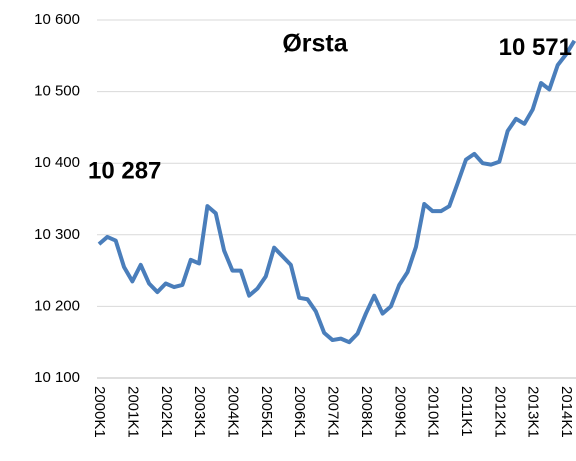 Image resolution: width=576 pixels, height=461 pixels. Describe the element at coordinates (57, 19) in the screenshot. I see `y-tick-label: 10 600` at that location.